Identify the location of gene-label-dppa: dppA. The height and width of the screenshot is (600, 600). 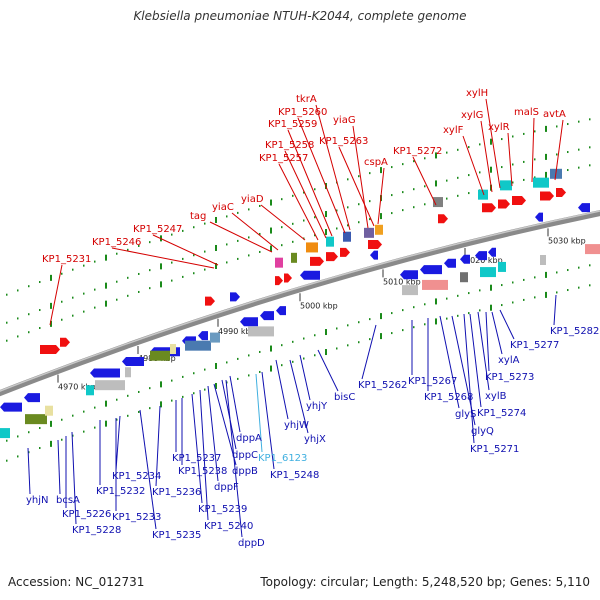
(249, 438).